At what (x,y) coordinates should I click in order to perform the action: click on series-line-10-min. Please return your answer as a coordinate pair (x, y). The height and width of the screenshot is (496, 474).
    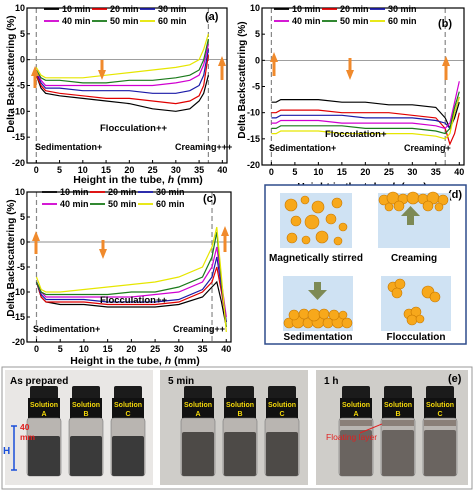
    Looking at the image, I should click on (365, 114).